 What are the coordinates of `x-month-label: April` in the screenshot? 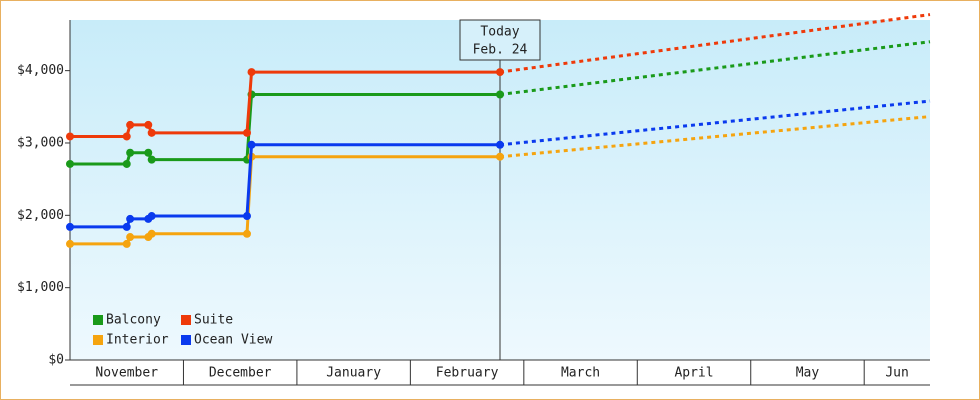 It's located at (693, 373).